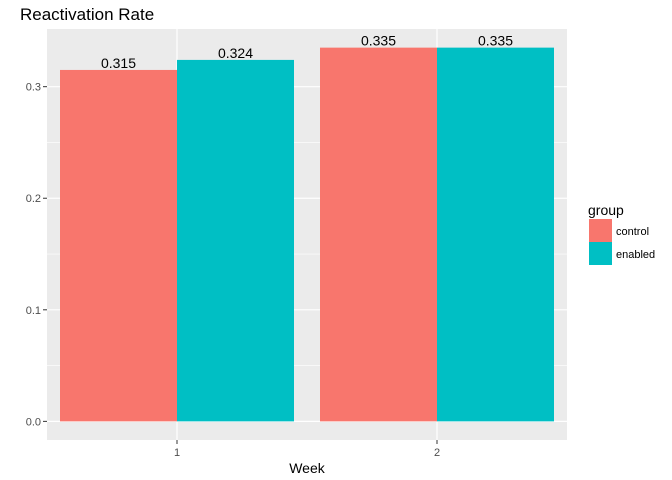  Describe the element at coordinates (36, 255) in the screenshot. I see `y-axis-ticks: 0.0 0.1 0.2 0.3` at that location.